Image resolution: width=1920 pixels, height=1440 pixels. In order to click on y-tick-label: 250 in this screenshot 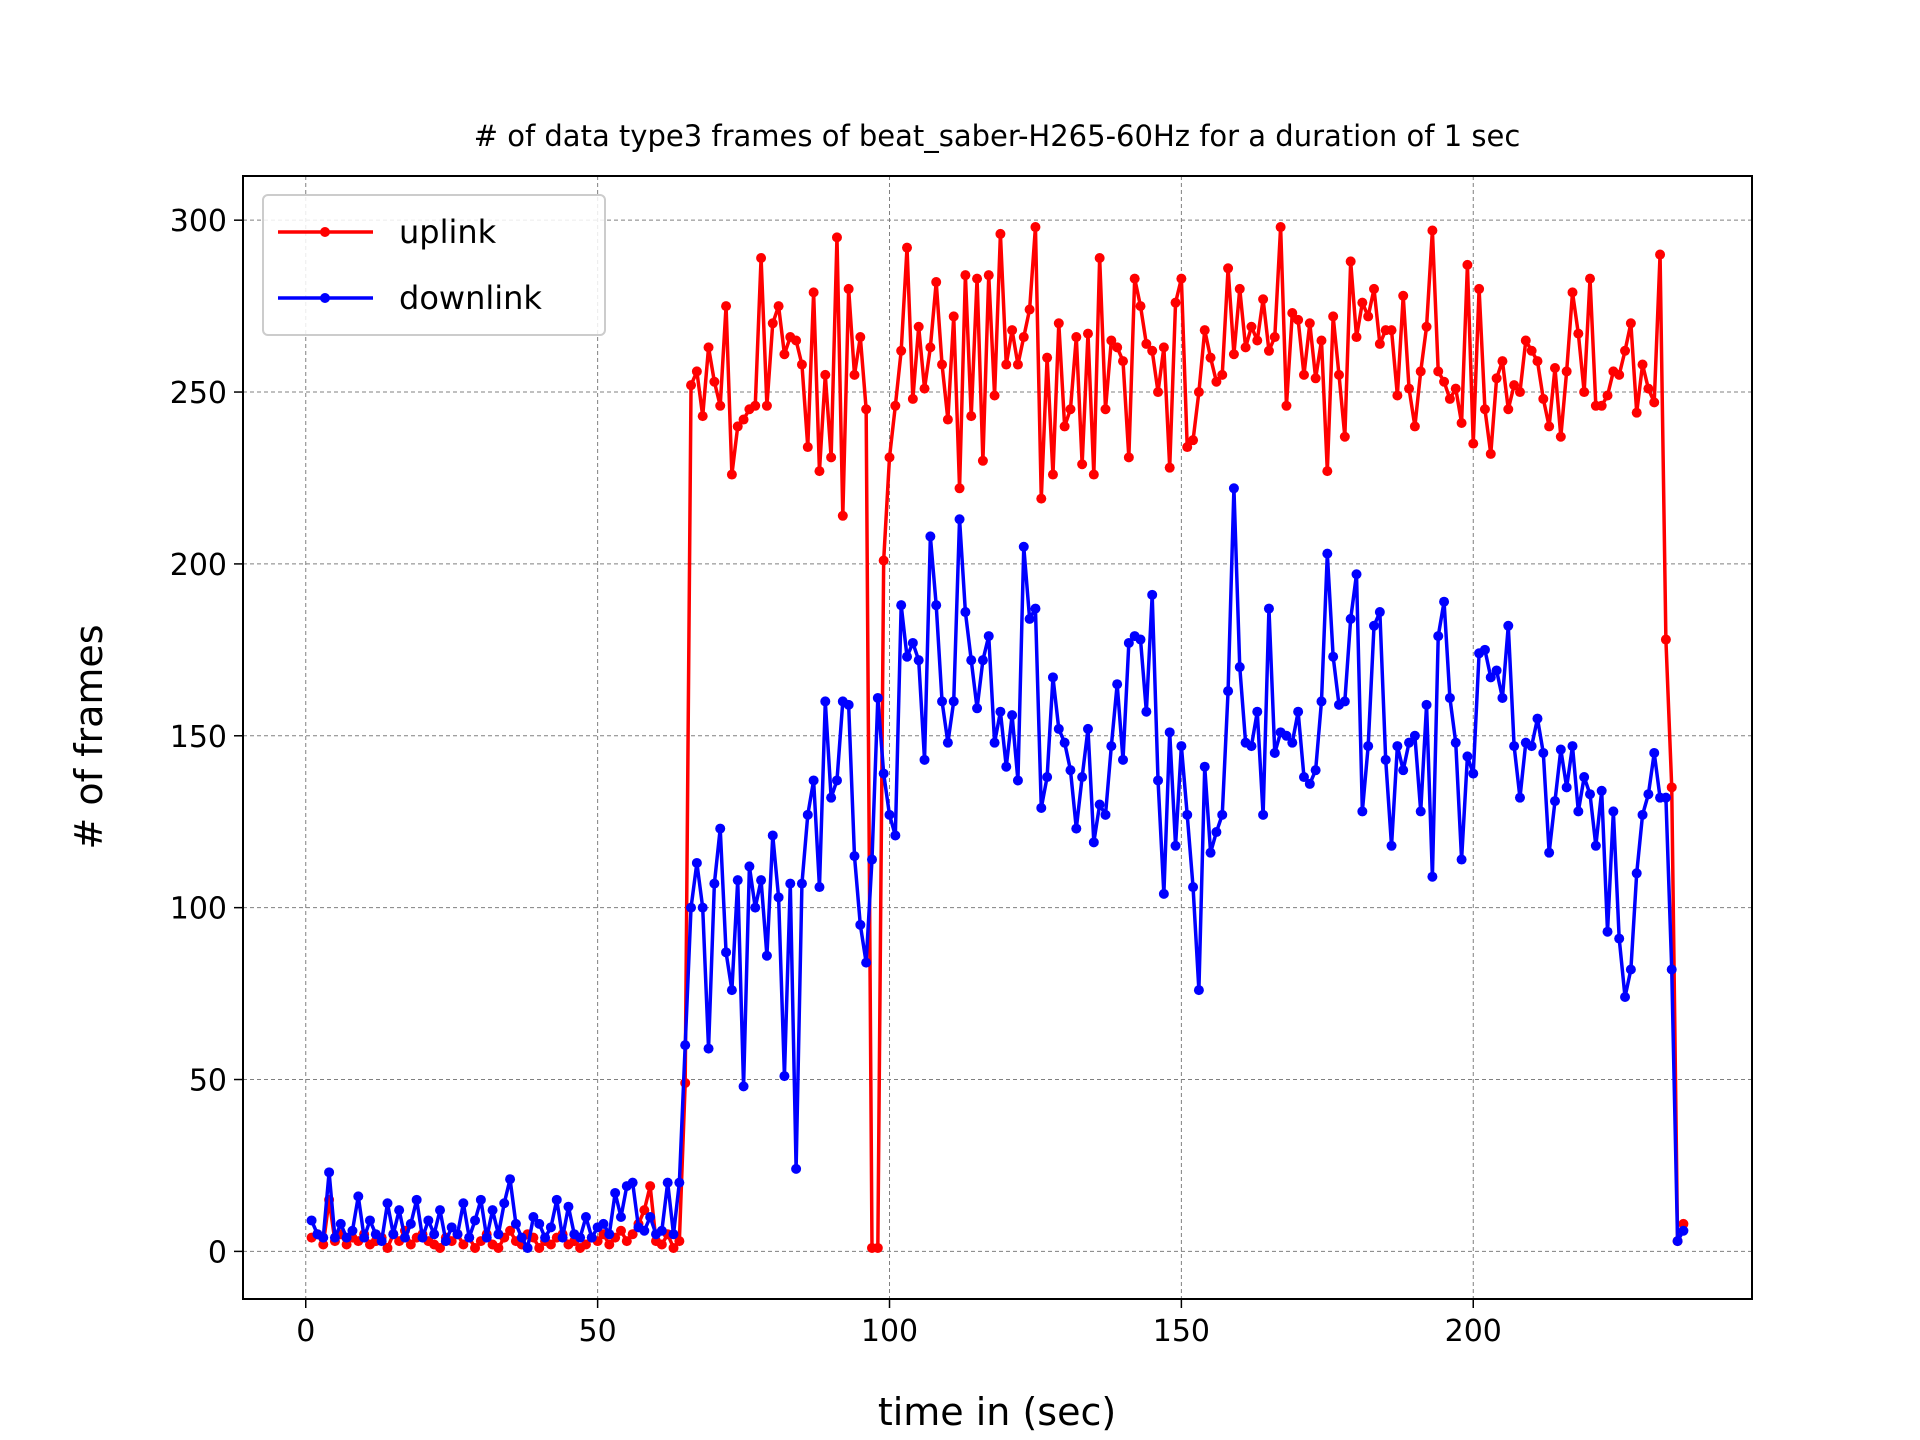, I will do `click(198, 393)`.